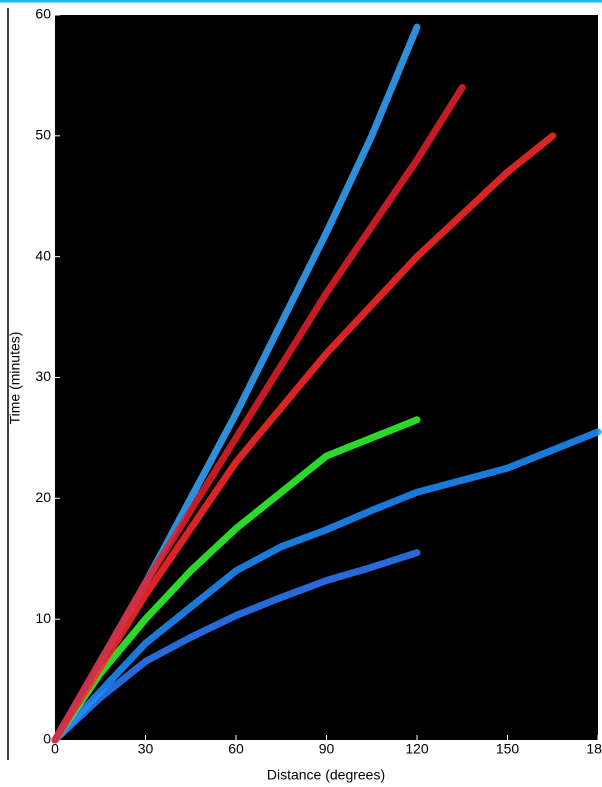 The width and height of the screenshot is (602, 787). What do you see at coordinates (236, 749) in the screenshot?
I see `x-tick-label: 60` at bounding box center [236, 749].